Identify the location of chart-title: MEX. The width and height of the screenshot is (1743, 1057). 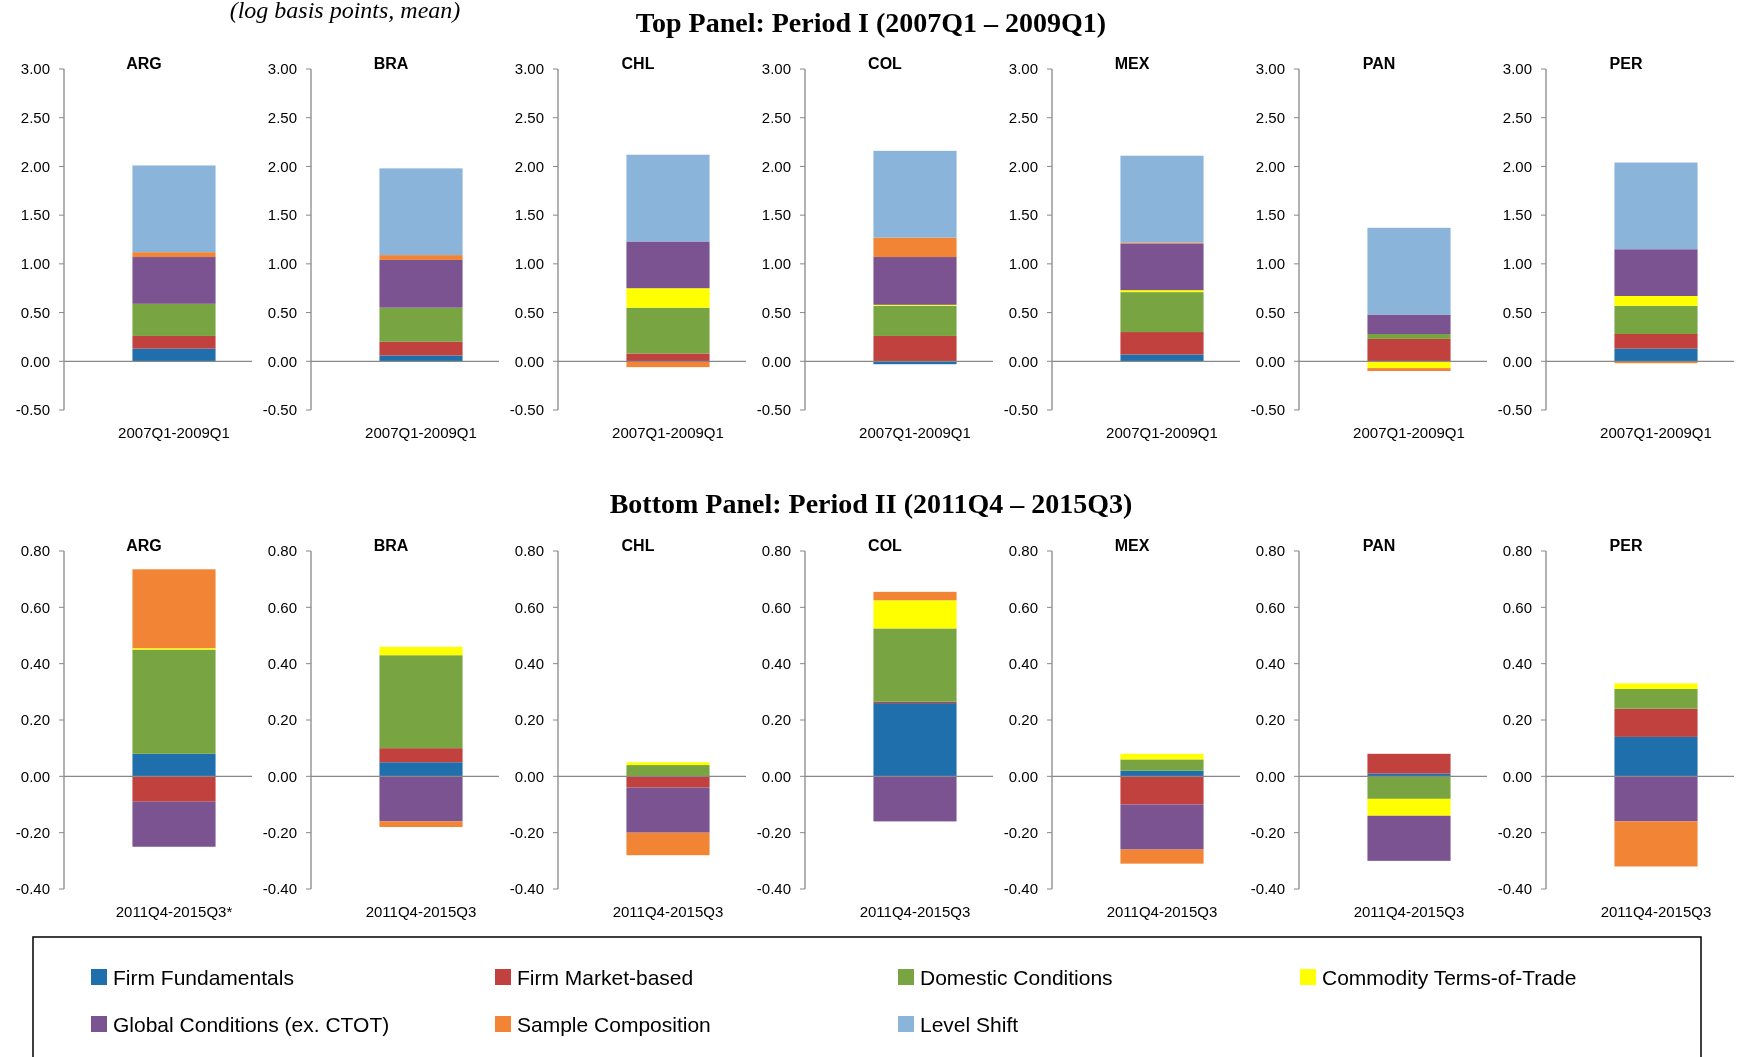
(1132, 545).